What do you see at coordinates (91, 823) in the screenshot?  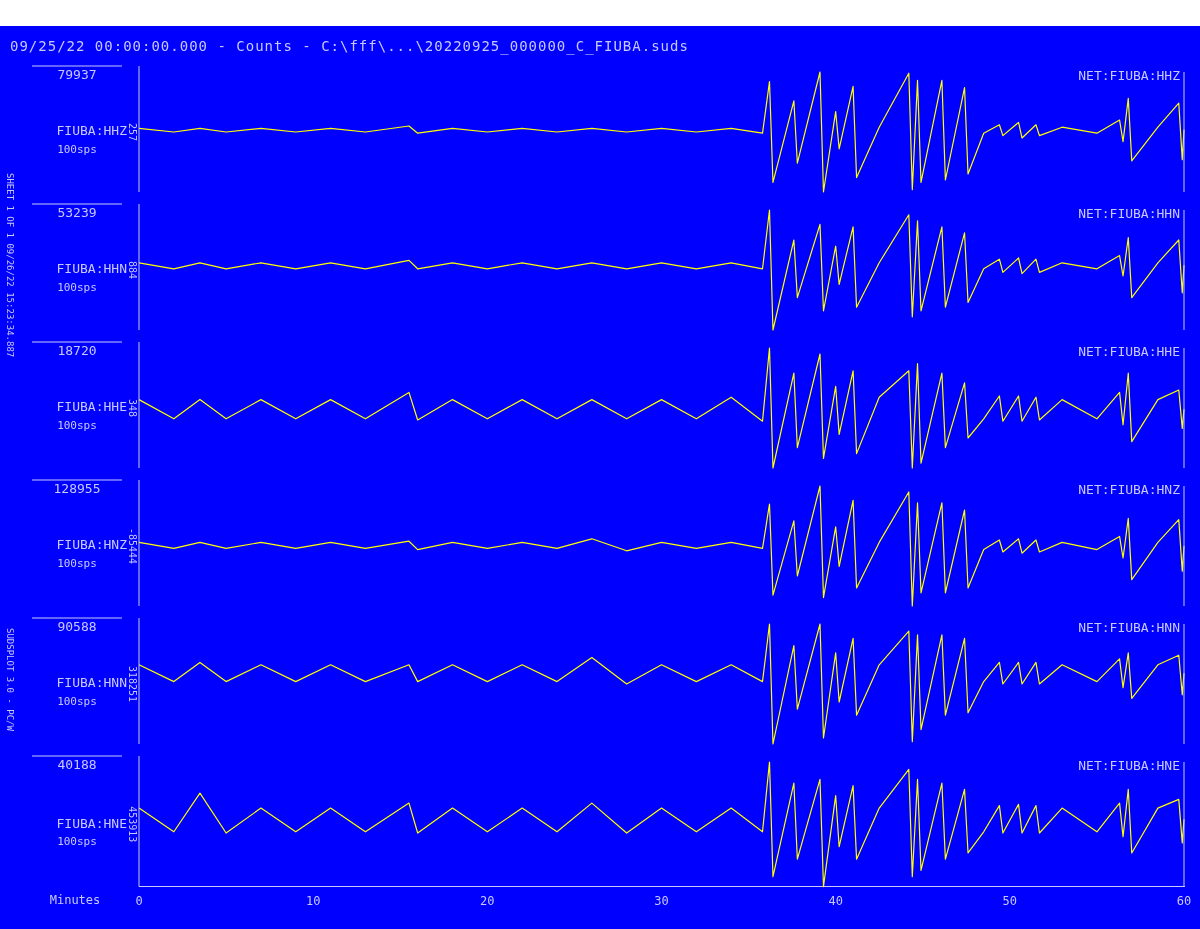 I see `text: FIUBA:HNE` at bounding box center [91, 823].